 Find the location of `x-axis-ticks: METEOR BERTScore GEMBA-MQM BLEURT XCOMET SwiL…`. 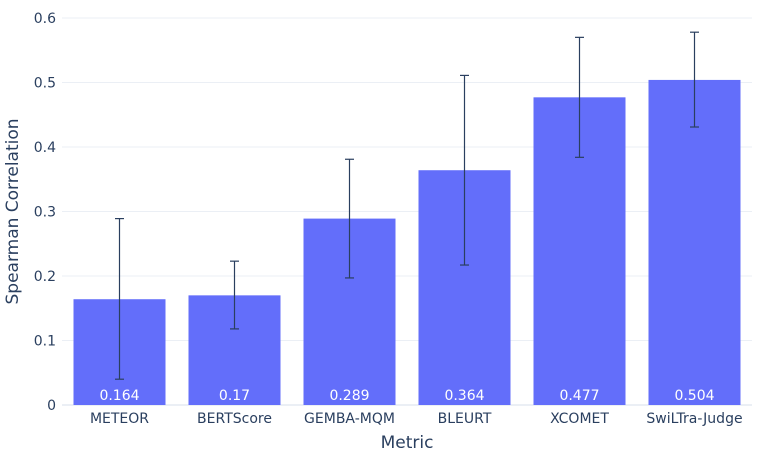

x-axis-ticks: METEOR BERTScore GEMBA-MQM BLEURT XCOMET SwiL… is located at coordinates (416, 419).